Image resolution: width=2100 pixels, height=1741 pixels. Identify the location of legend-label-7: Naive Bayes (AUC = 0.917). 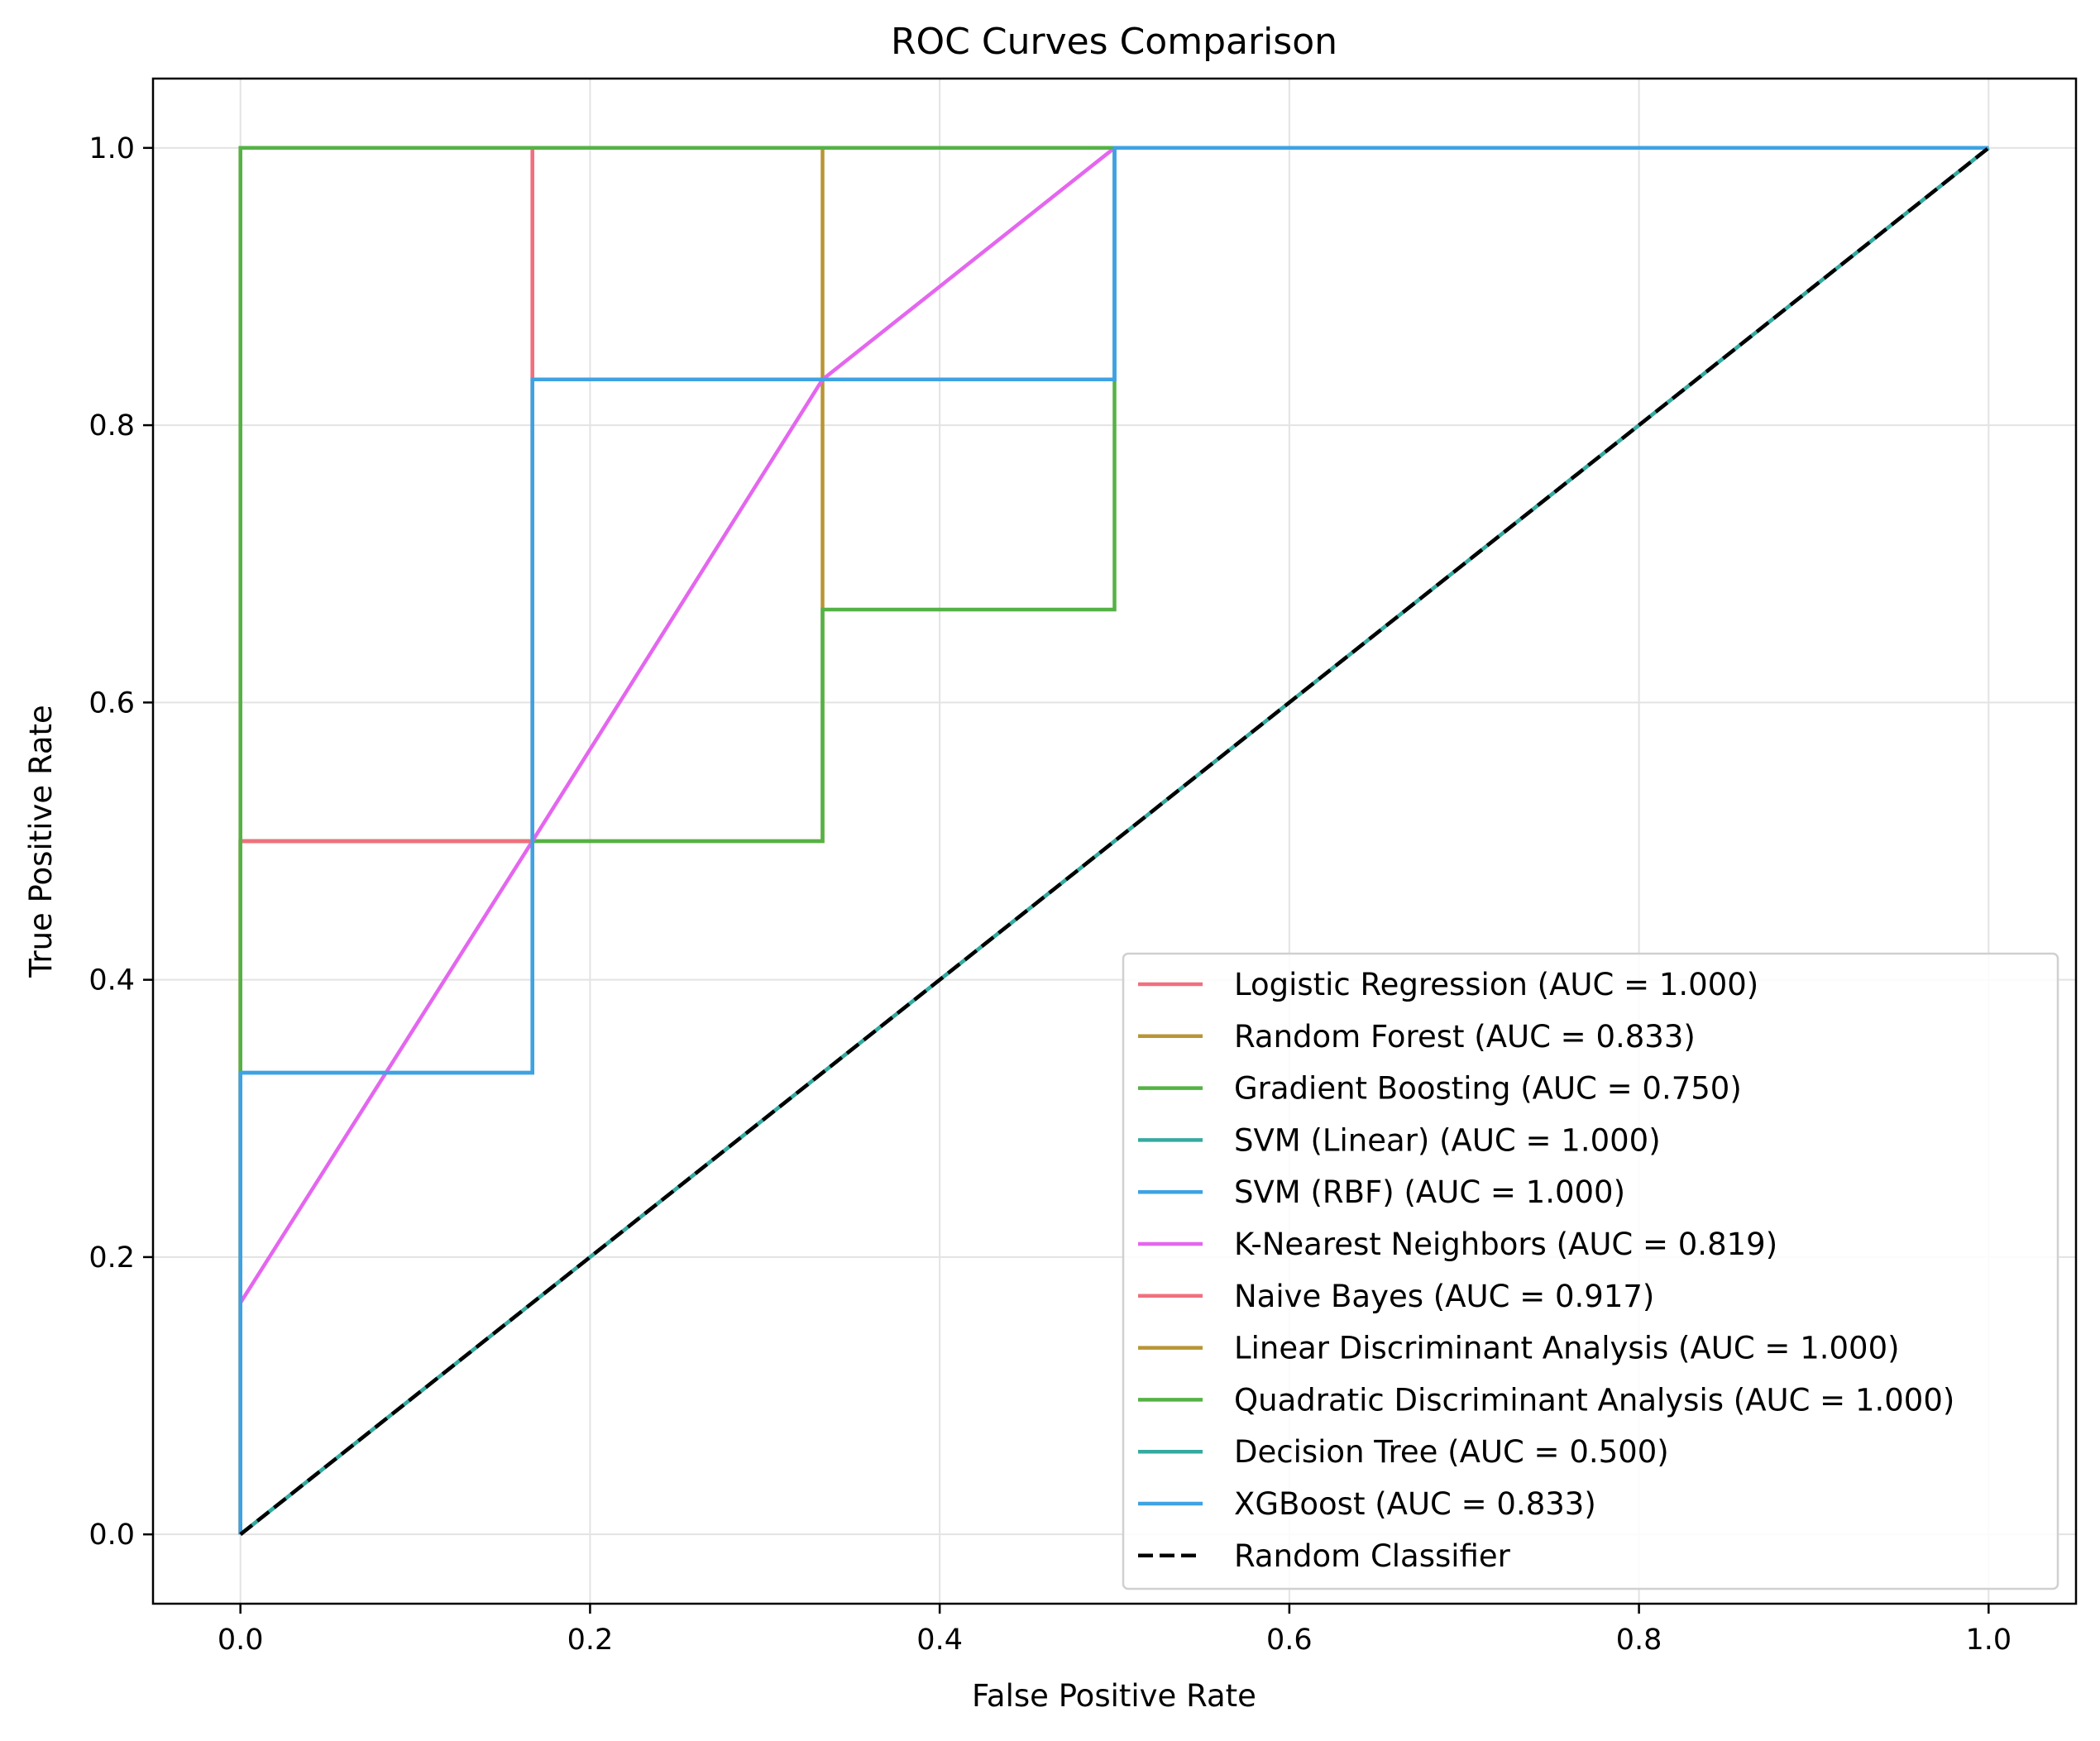
(1444, 1296).